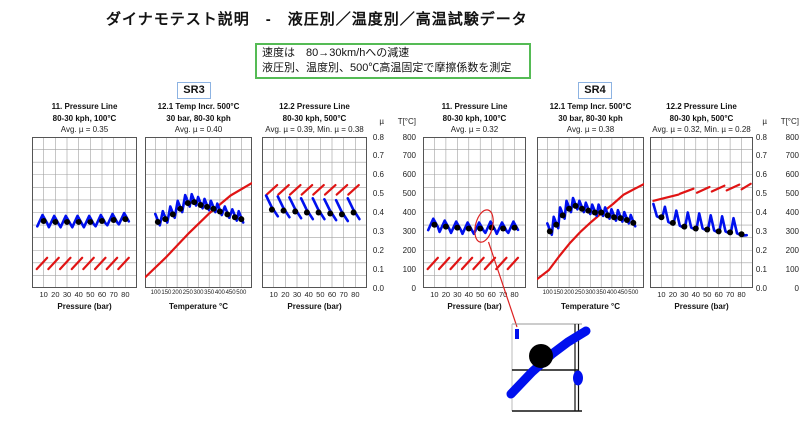 This screenshot has height=423, width=800. What do you see at coordinates (578, 378) in the screenshot?
I see `inset-mu-blob` at bounding box center [578, 378].